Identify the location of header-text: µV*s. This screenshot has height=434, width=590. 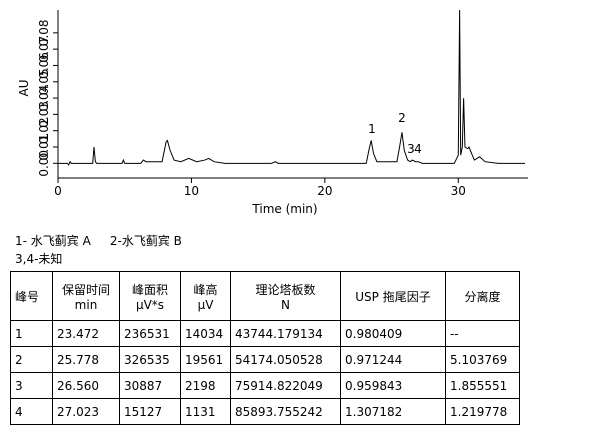
(150, 304).